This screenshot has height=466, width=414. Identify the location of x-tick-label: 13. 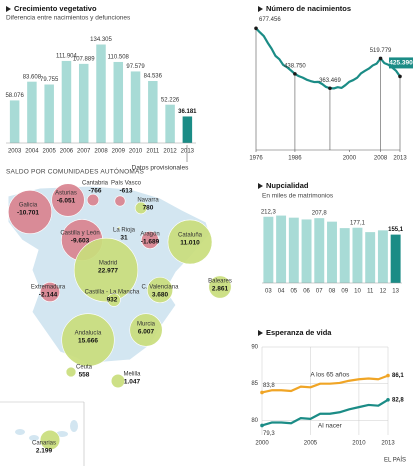
(395, 292).